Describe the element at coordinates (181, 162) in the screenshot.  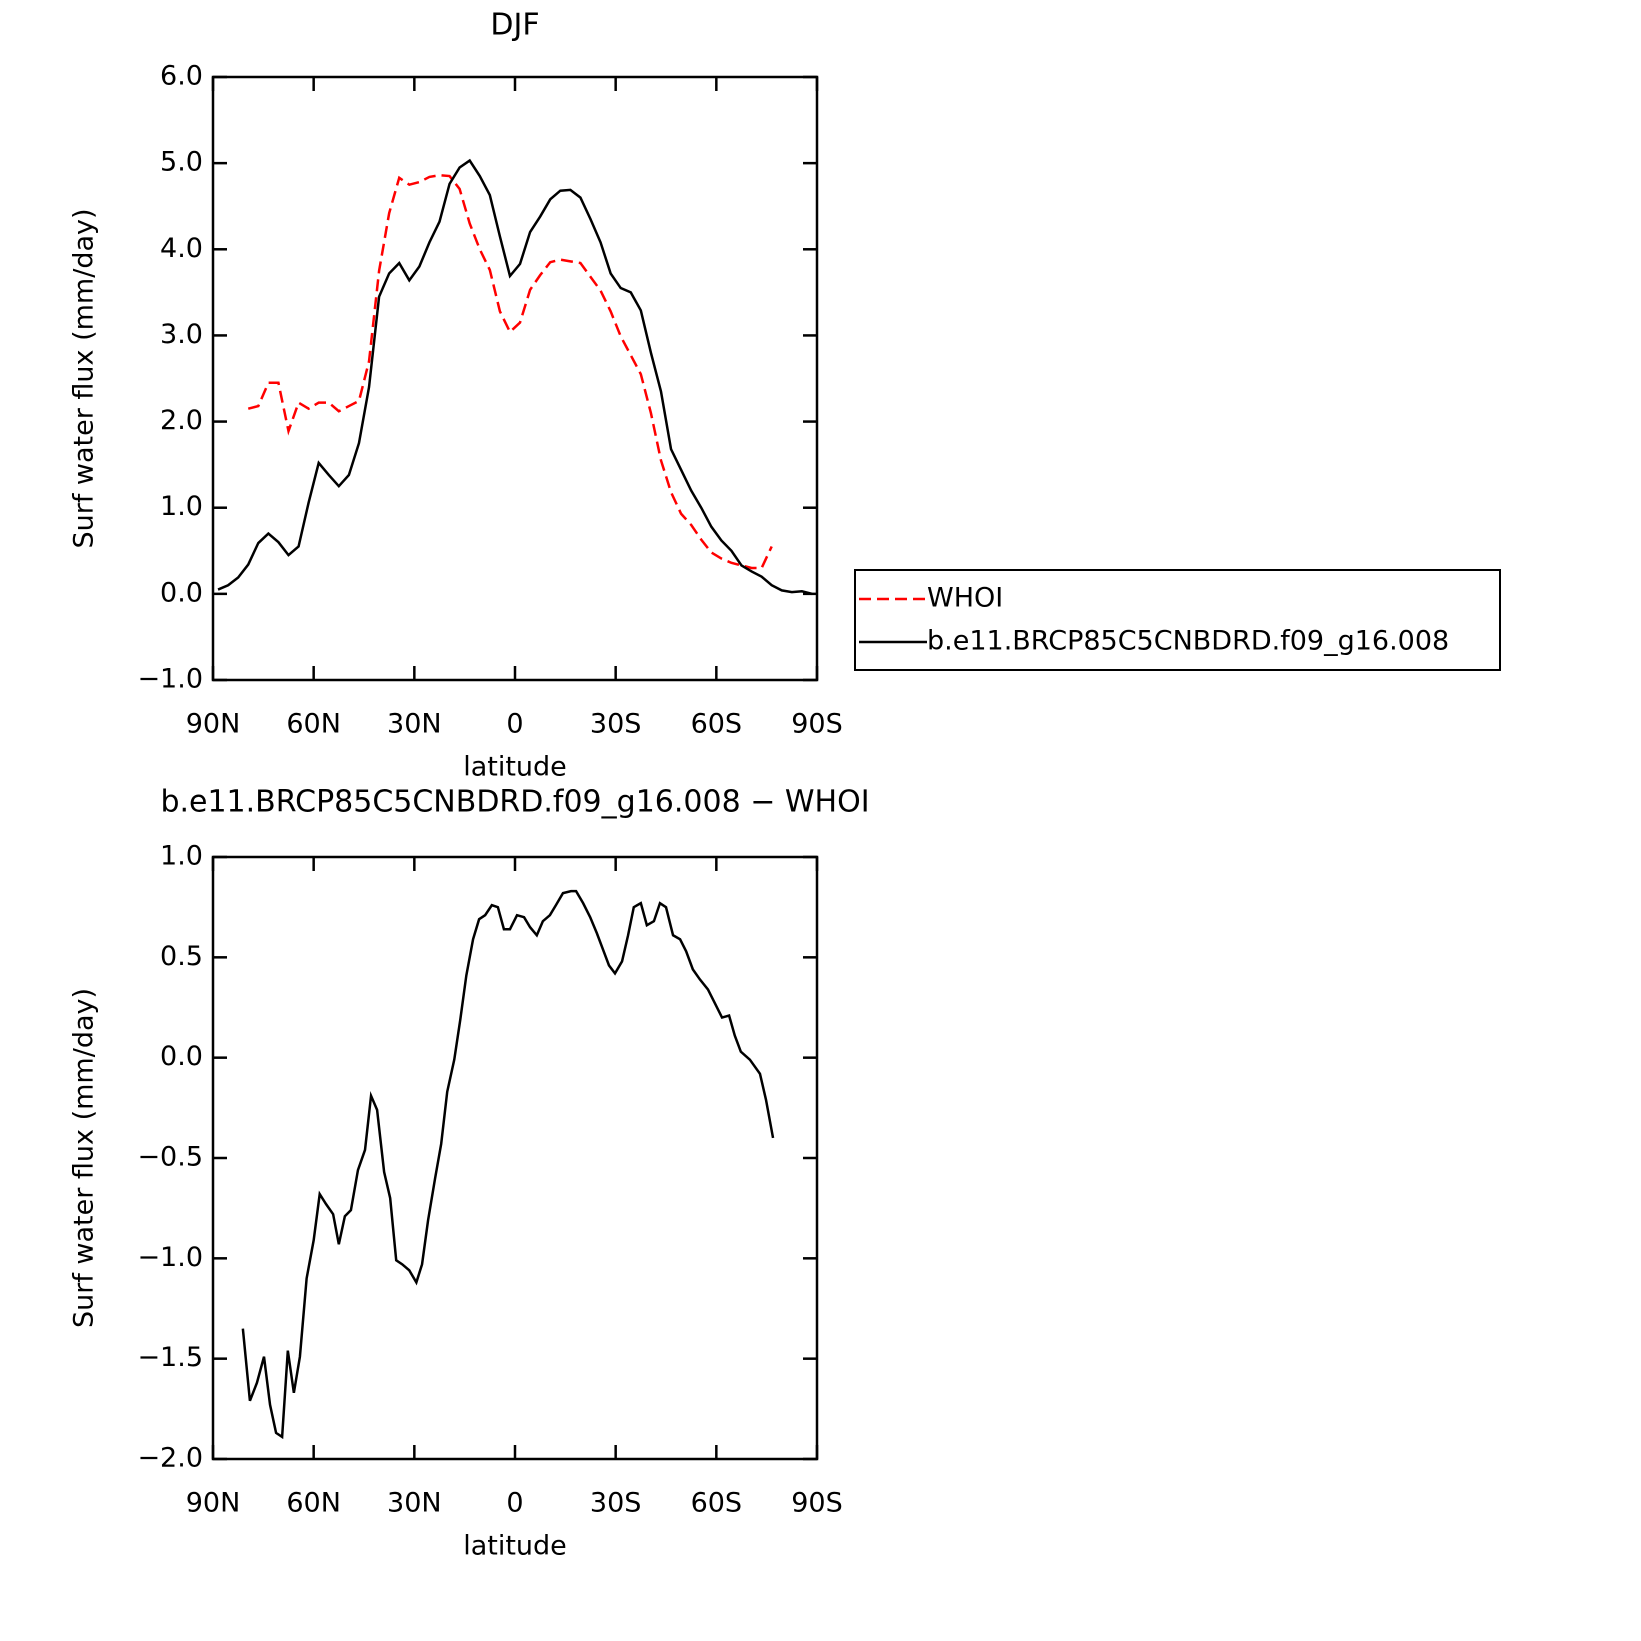
I see `y-tick-label: 5.0` at that location.